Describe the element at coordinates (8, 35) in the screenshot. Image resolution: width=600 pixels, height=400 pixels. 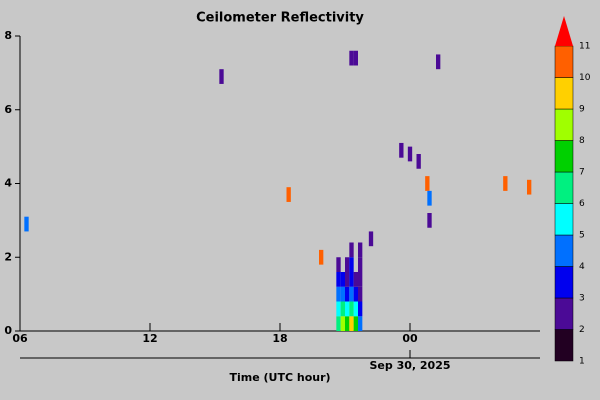
I see `y-tick-label: 8` at that location.